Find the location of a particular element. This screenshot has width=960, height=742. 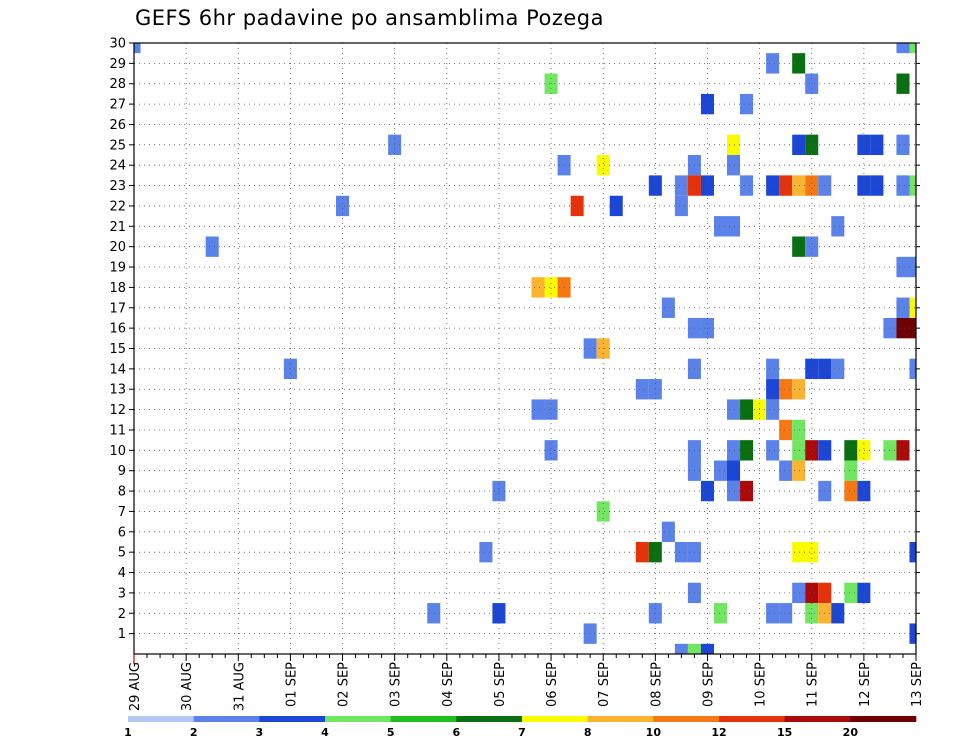

y-tick-label: 24 is located at coordinates (117, 166).